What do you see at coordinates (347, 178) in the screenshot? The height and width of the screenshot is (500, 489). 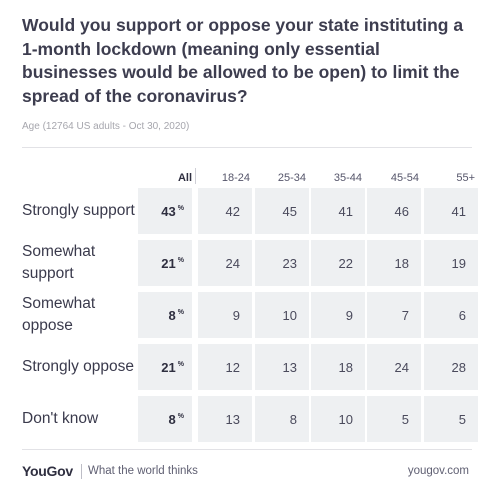 I see `column-header-35-44: 35-44` at bounding box center [347, 178].